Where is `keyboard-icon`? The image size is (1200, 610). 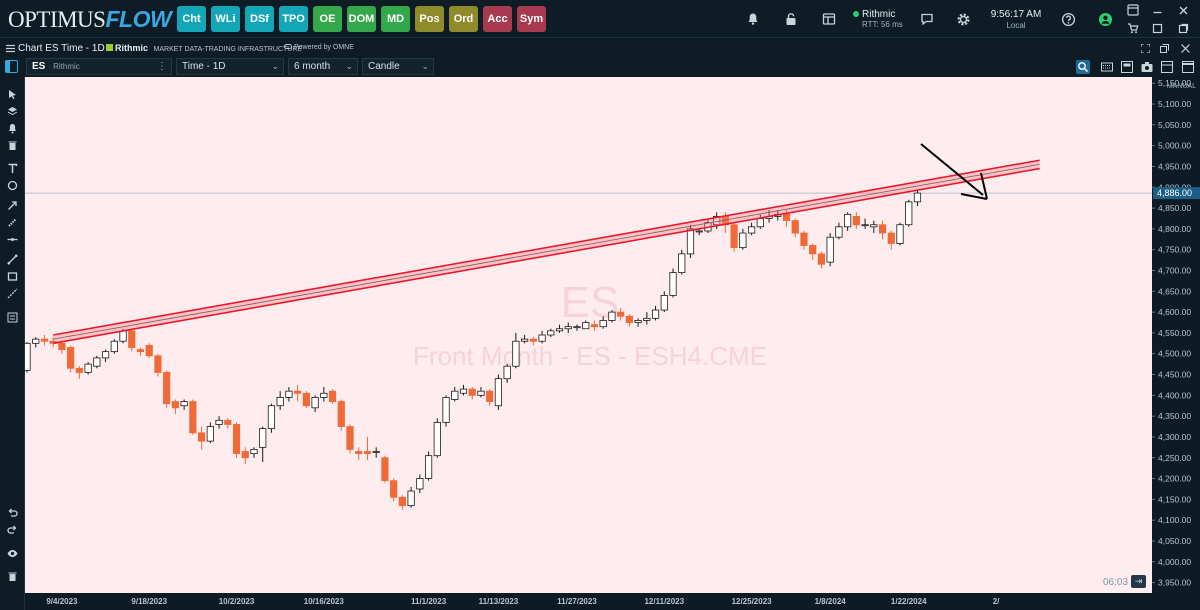
keyboard-icon is located at coordinates (1107, 67).